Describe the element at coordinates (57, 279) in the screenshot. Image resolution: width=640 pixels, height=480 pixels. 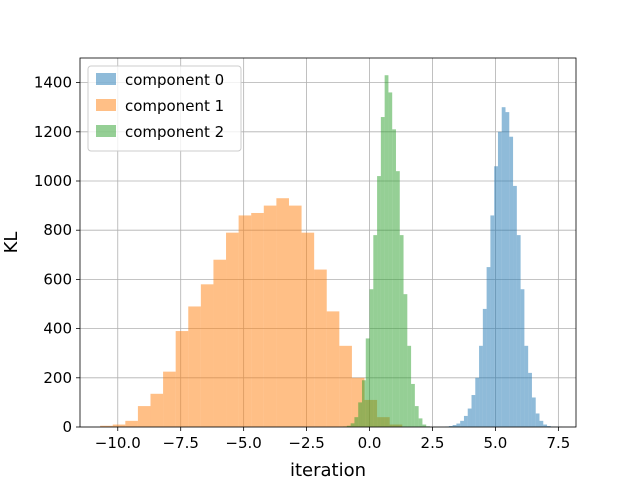
I see `y-tick-label: 600` at that location.